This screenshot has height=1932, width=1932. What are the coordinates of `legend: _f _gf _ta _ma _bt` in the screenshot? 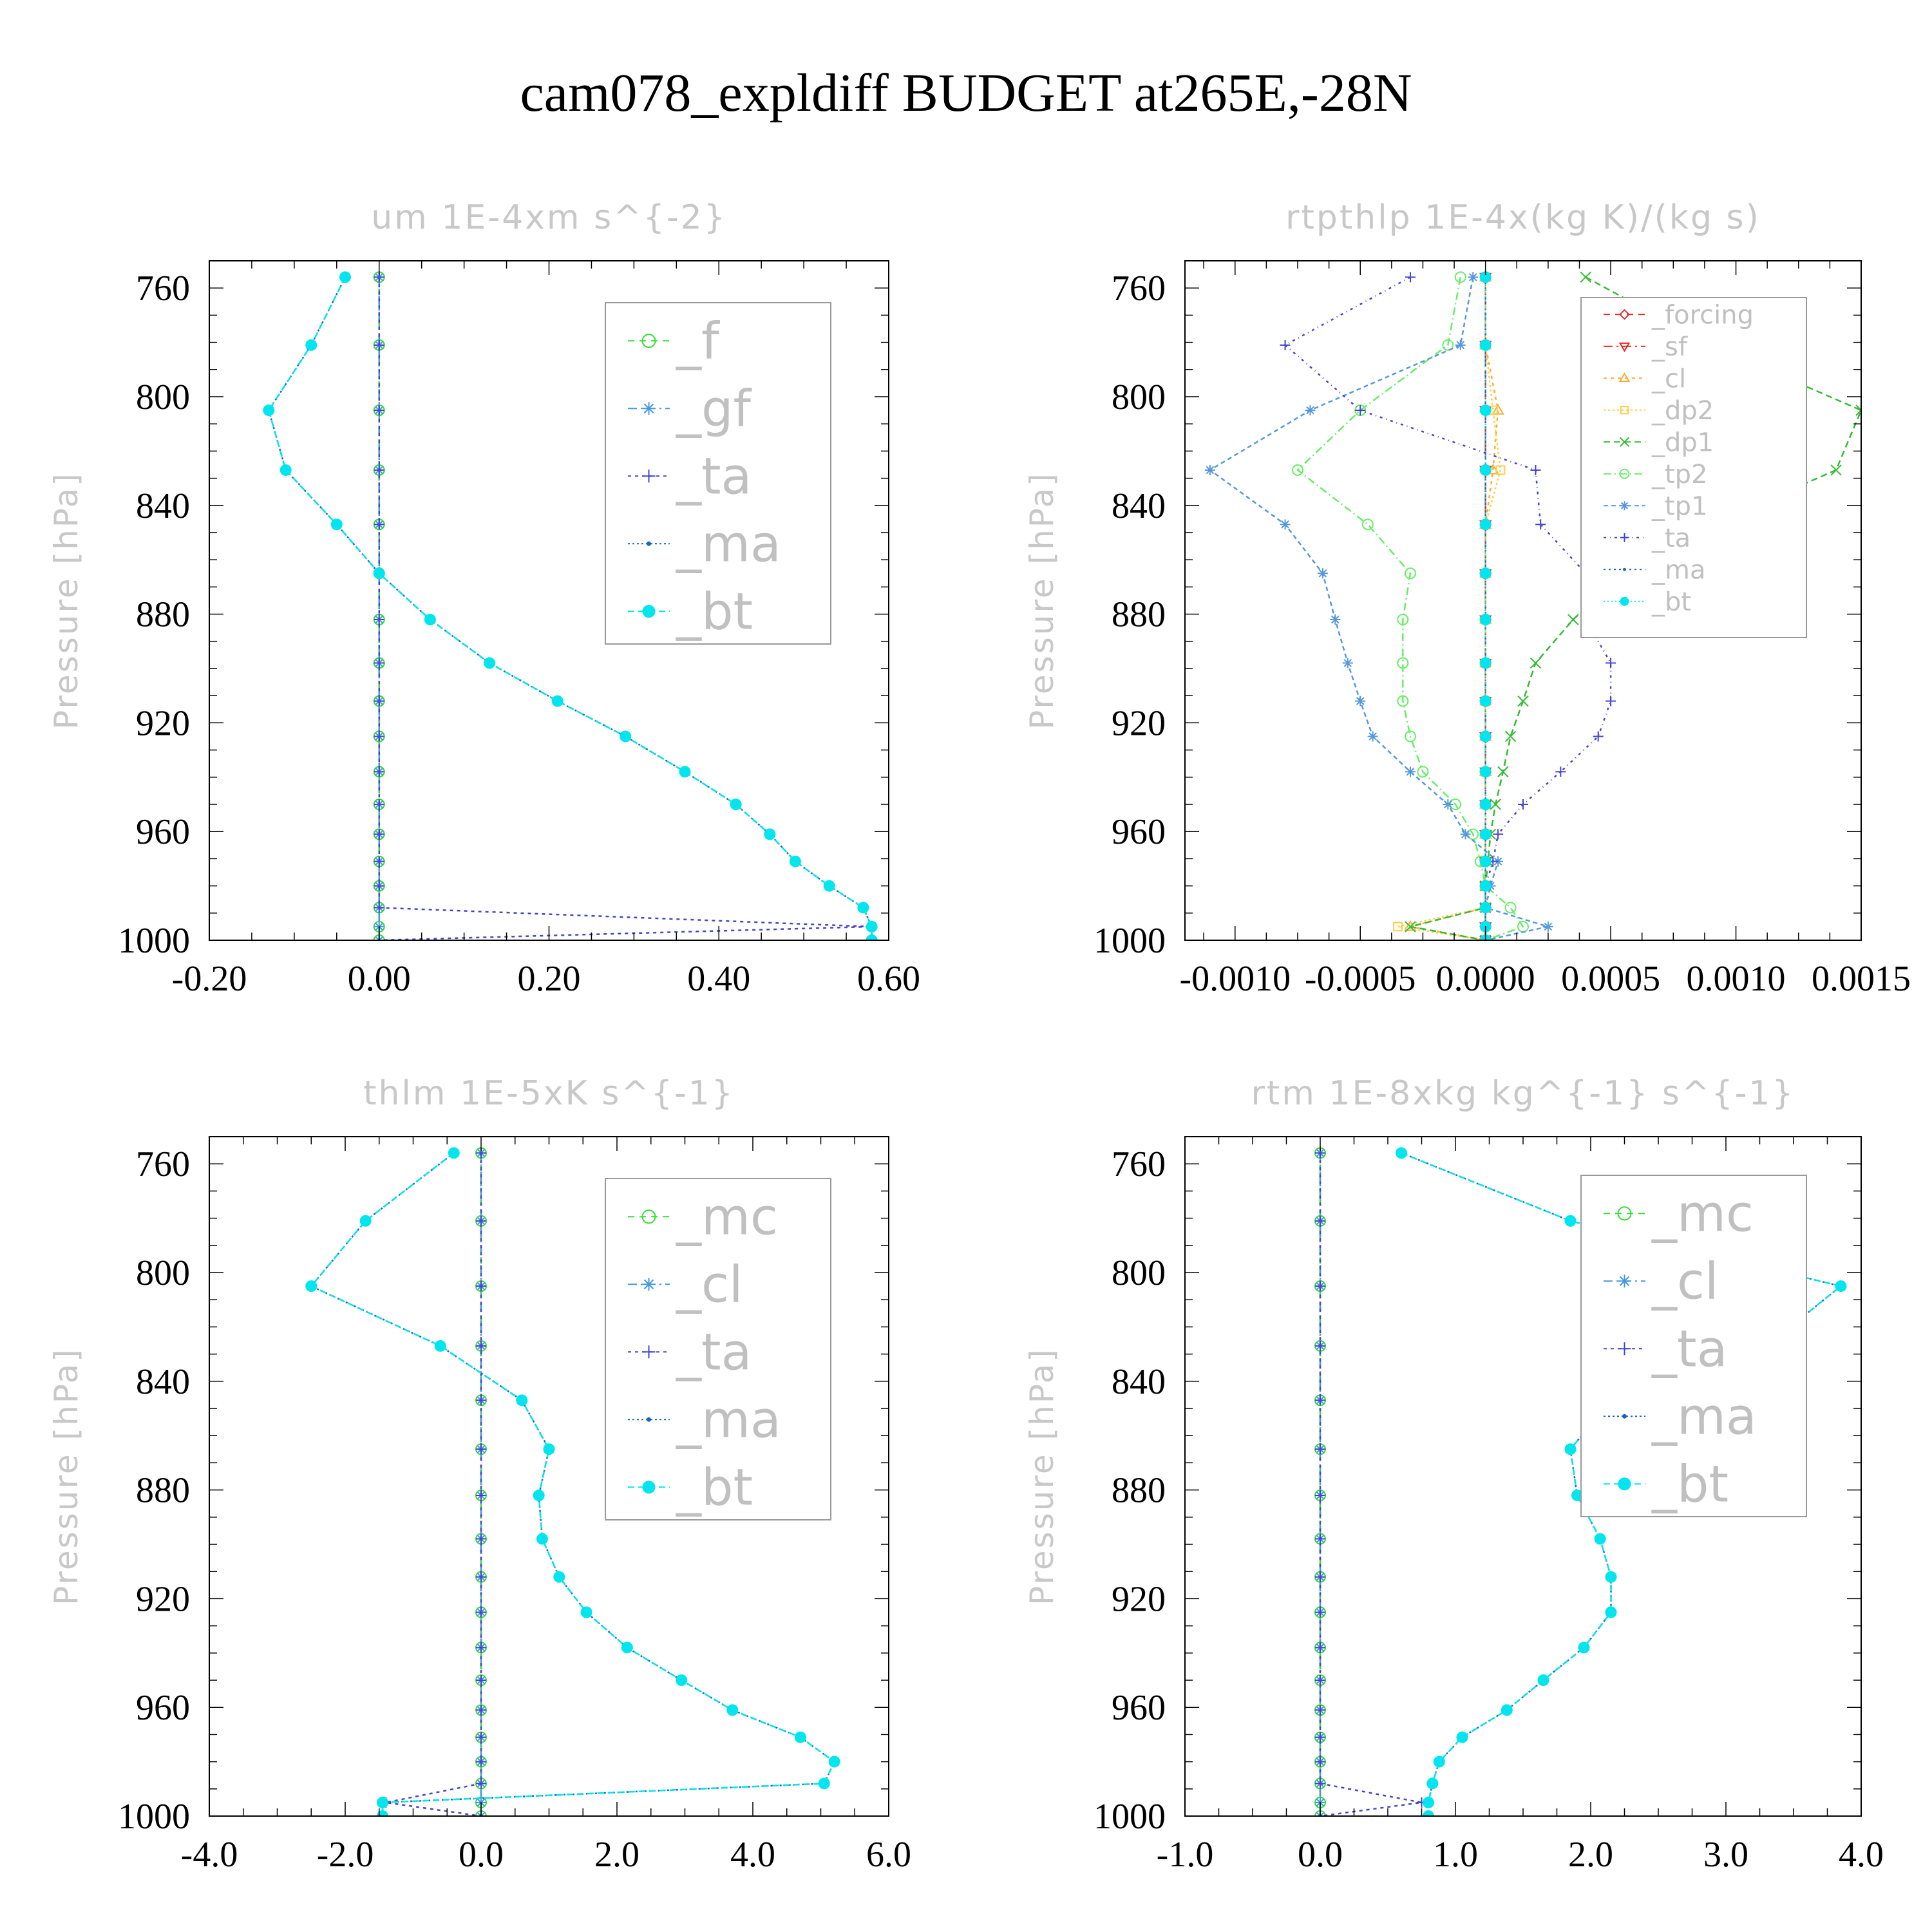 It's located at (718, 474).